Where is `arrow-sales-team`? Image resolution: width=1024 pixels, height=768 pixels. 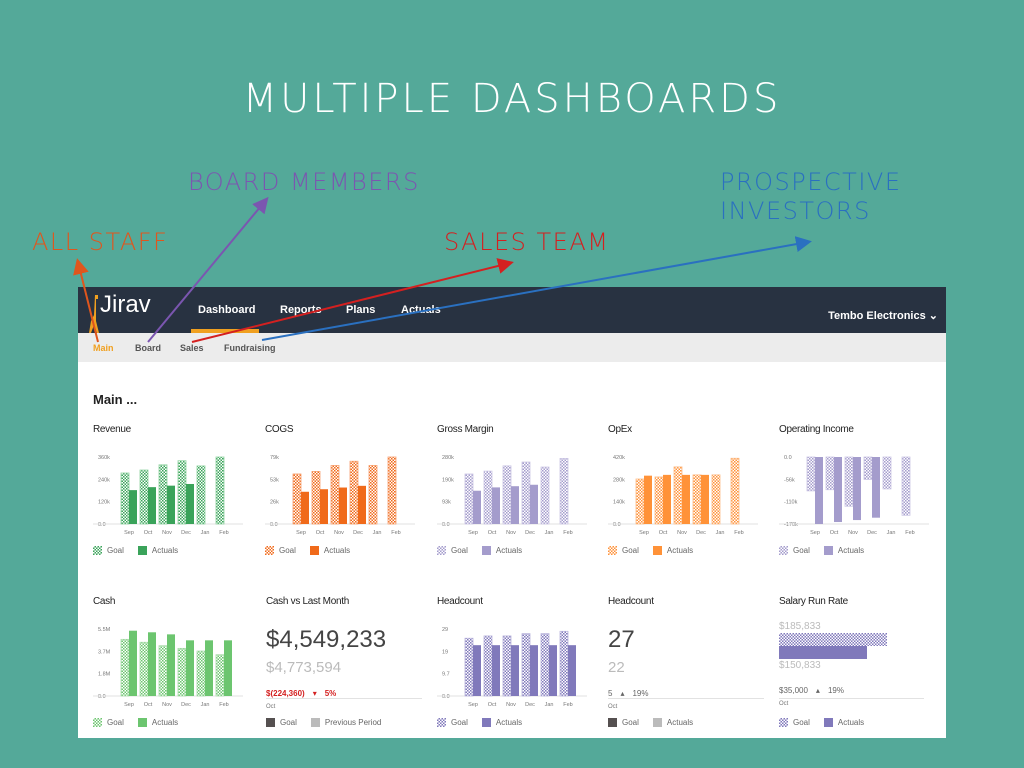 arrow-sales-team is located at coordinates (352, 300).